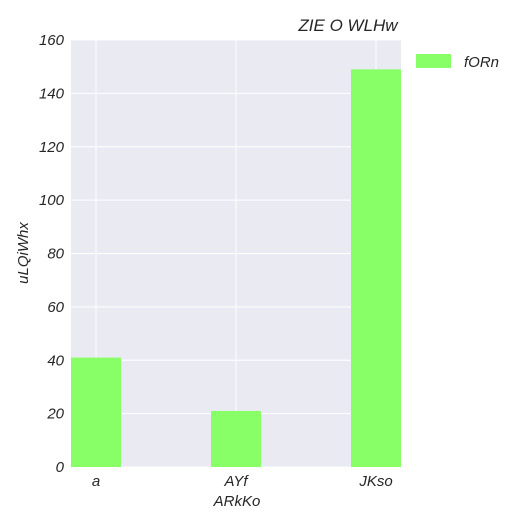 The height and width of the screenshot is (525, 525). What do you see at coordinates (52, 200) in the screenshot?
I see `y-tick-label: 100` at bounding box center [52, 200].